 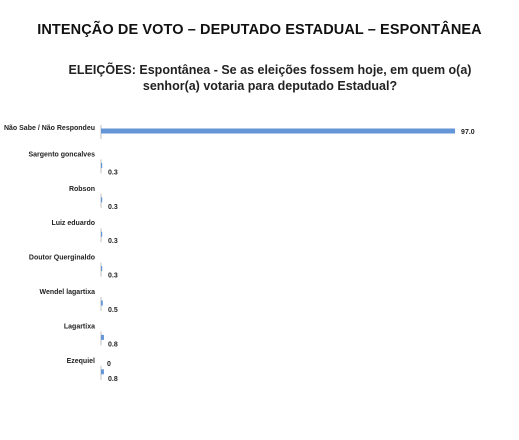 I want to click on value-label: 0.5, so click(x=113, y=310).